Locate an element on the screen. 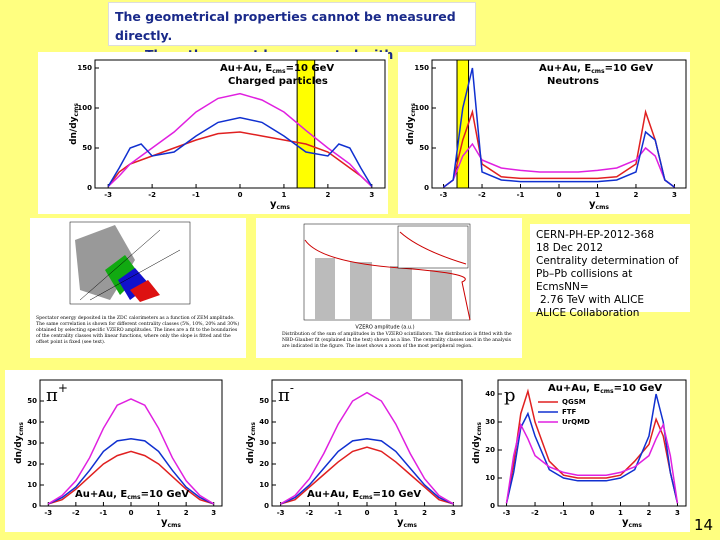 The height and width of the screenshot is (540, 720). x-tick-label: 2 is located at coordinates (649, 513).